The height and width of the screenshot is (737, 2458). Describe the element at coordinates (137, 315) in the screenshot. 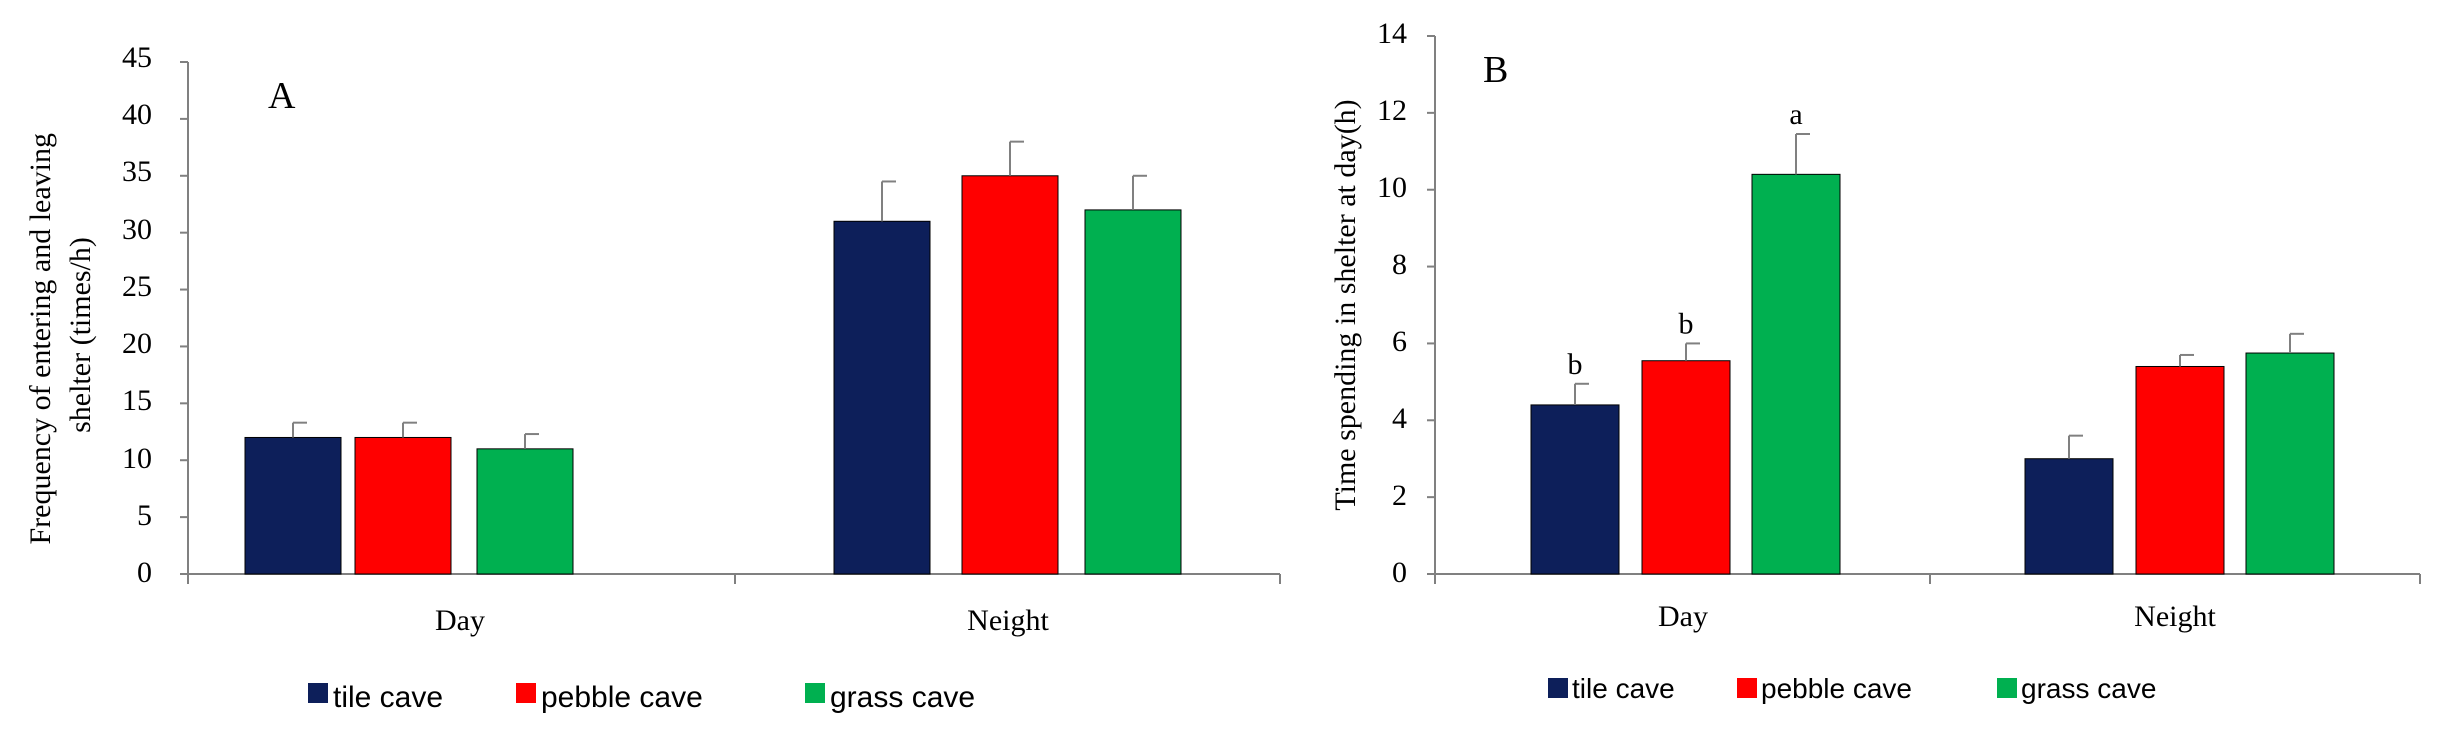

I see `panel-a-yticks: 0 5 10 15 20 25 30 35 40 45` at that location.